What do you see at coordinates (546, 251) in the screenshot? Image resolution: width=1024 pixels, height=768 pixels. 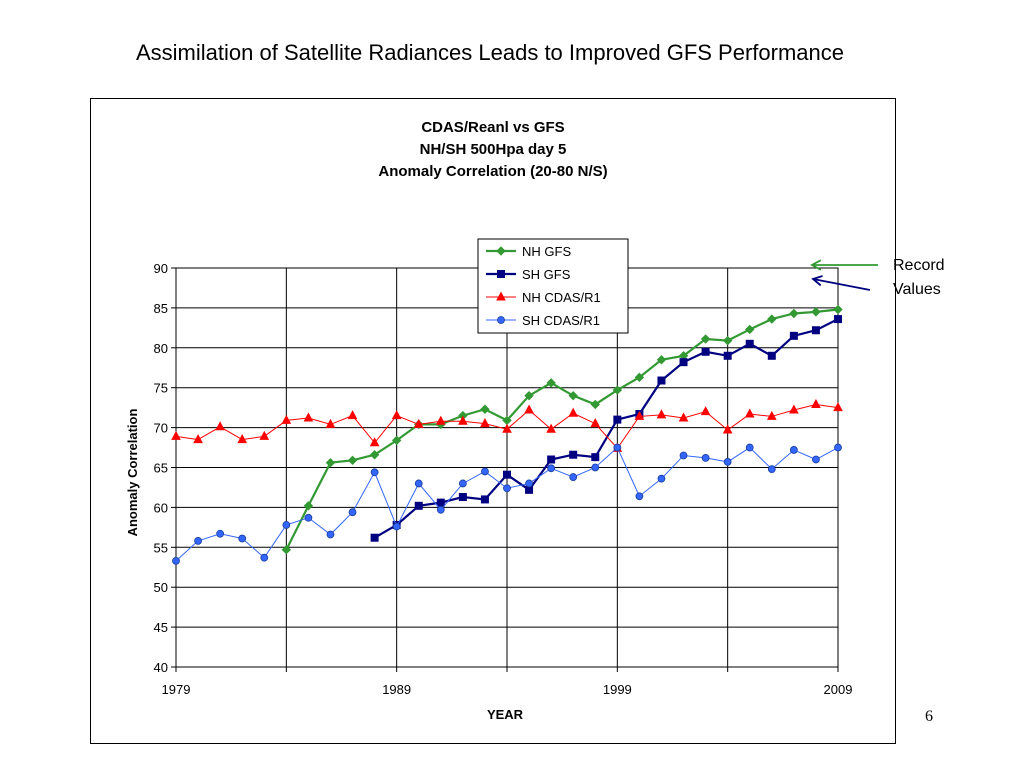 I see `legend-label: NH GFS` at bounding box center [546, 251].